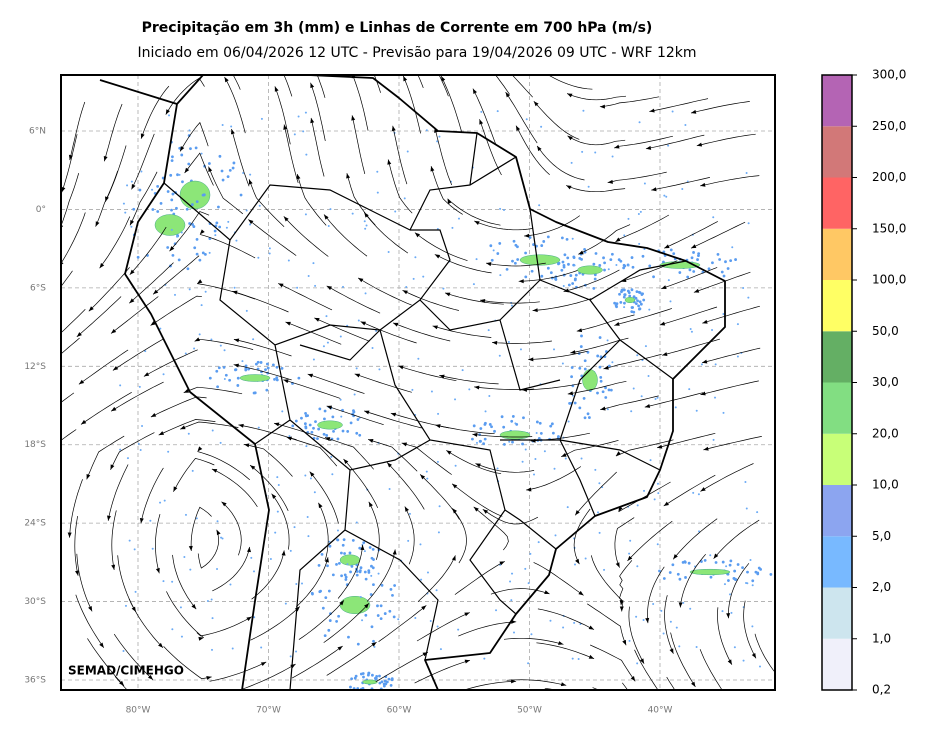 This screenshot has height=735, width=931. What do you see at coordinates (837, 357) in the screenshot?
I see `colorbar-segment` at bounding box center [837, 357].